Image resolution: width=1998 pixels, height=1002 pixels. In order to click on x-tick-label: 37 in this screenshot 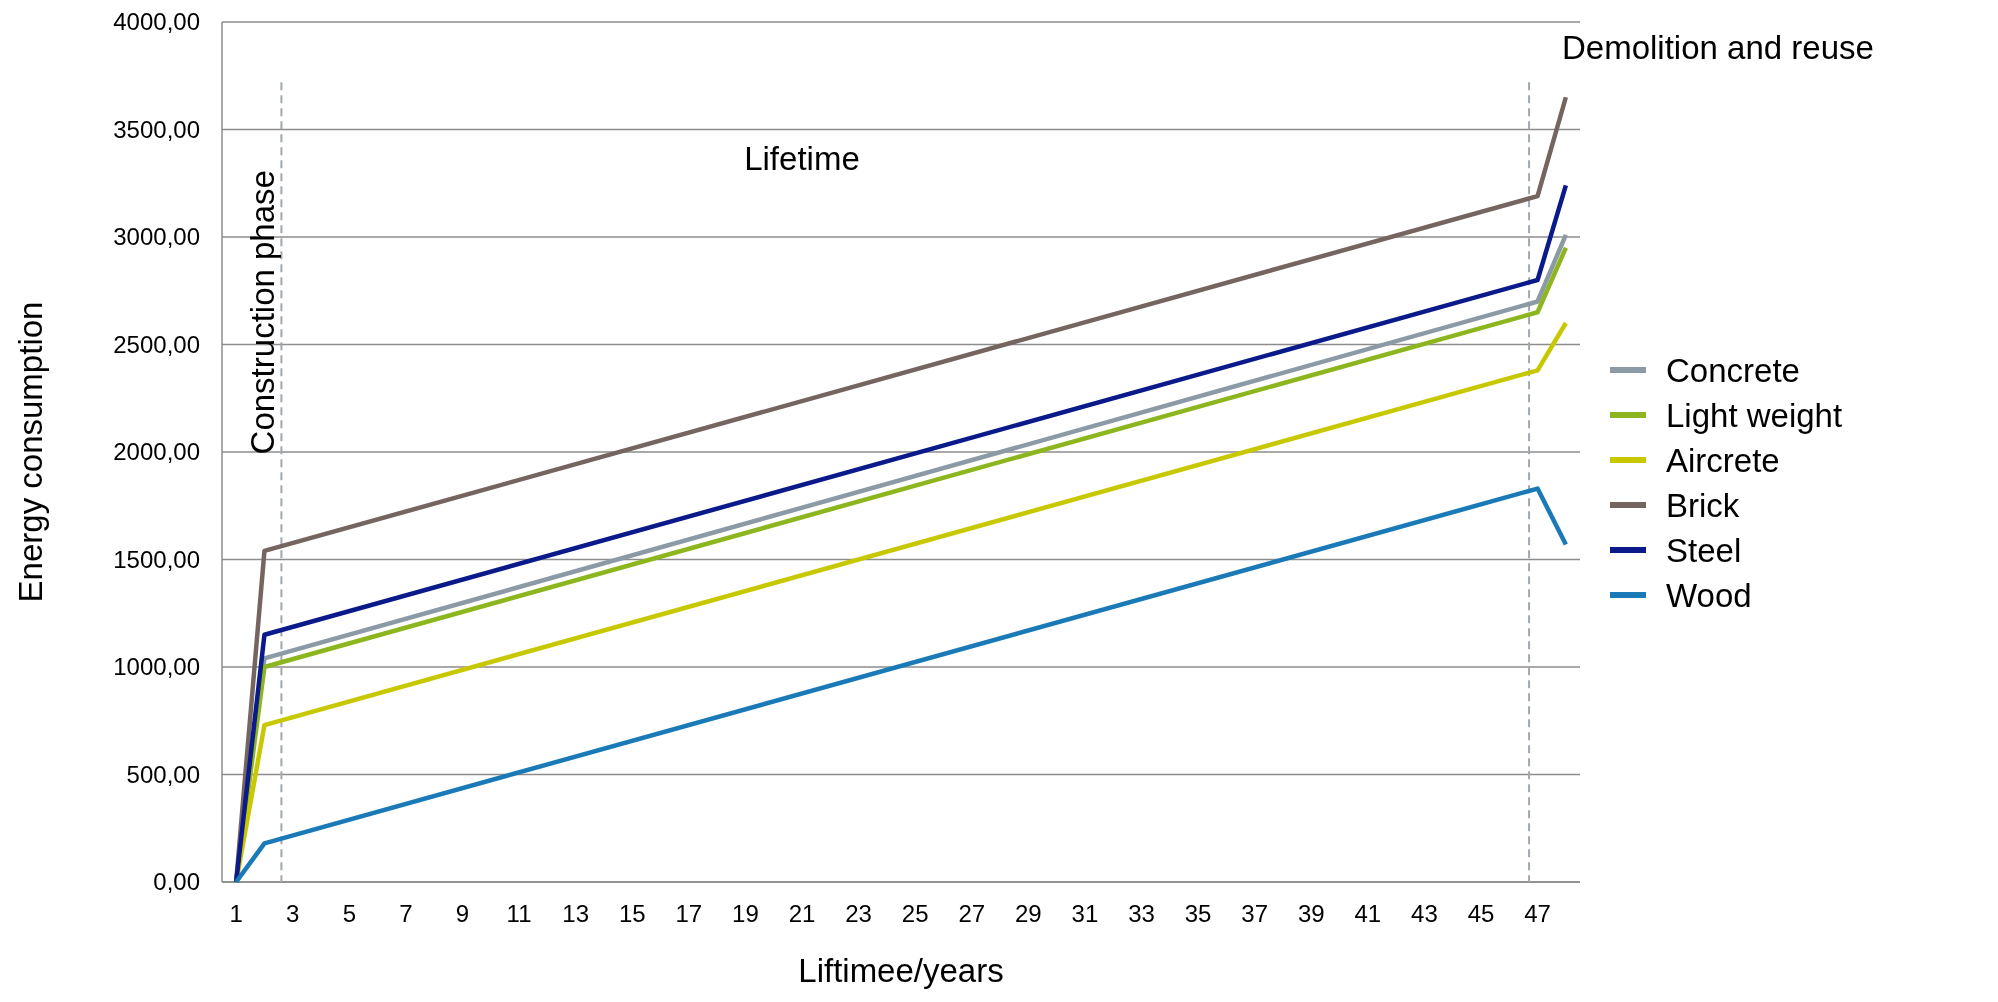, I will do `click(1254, 913)`.